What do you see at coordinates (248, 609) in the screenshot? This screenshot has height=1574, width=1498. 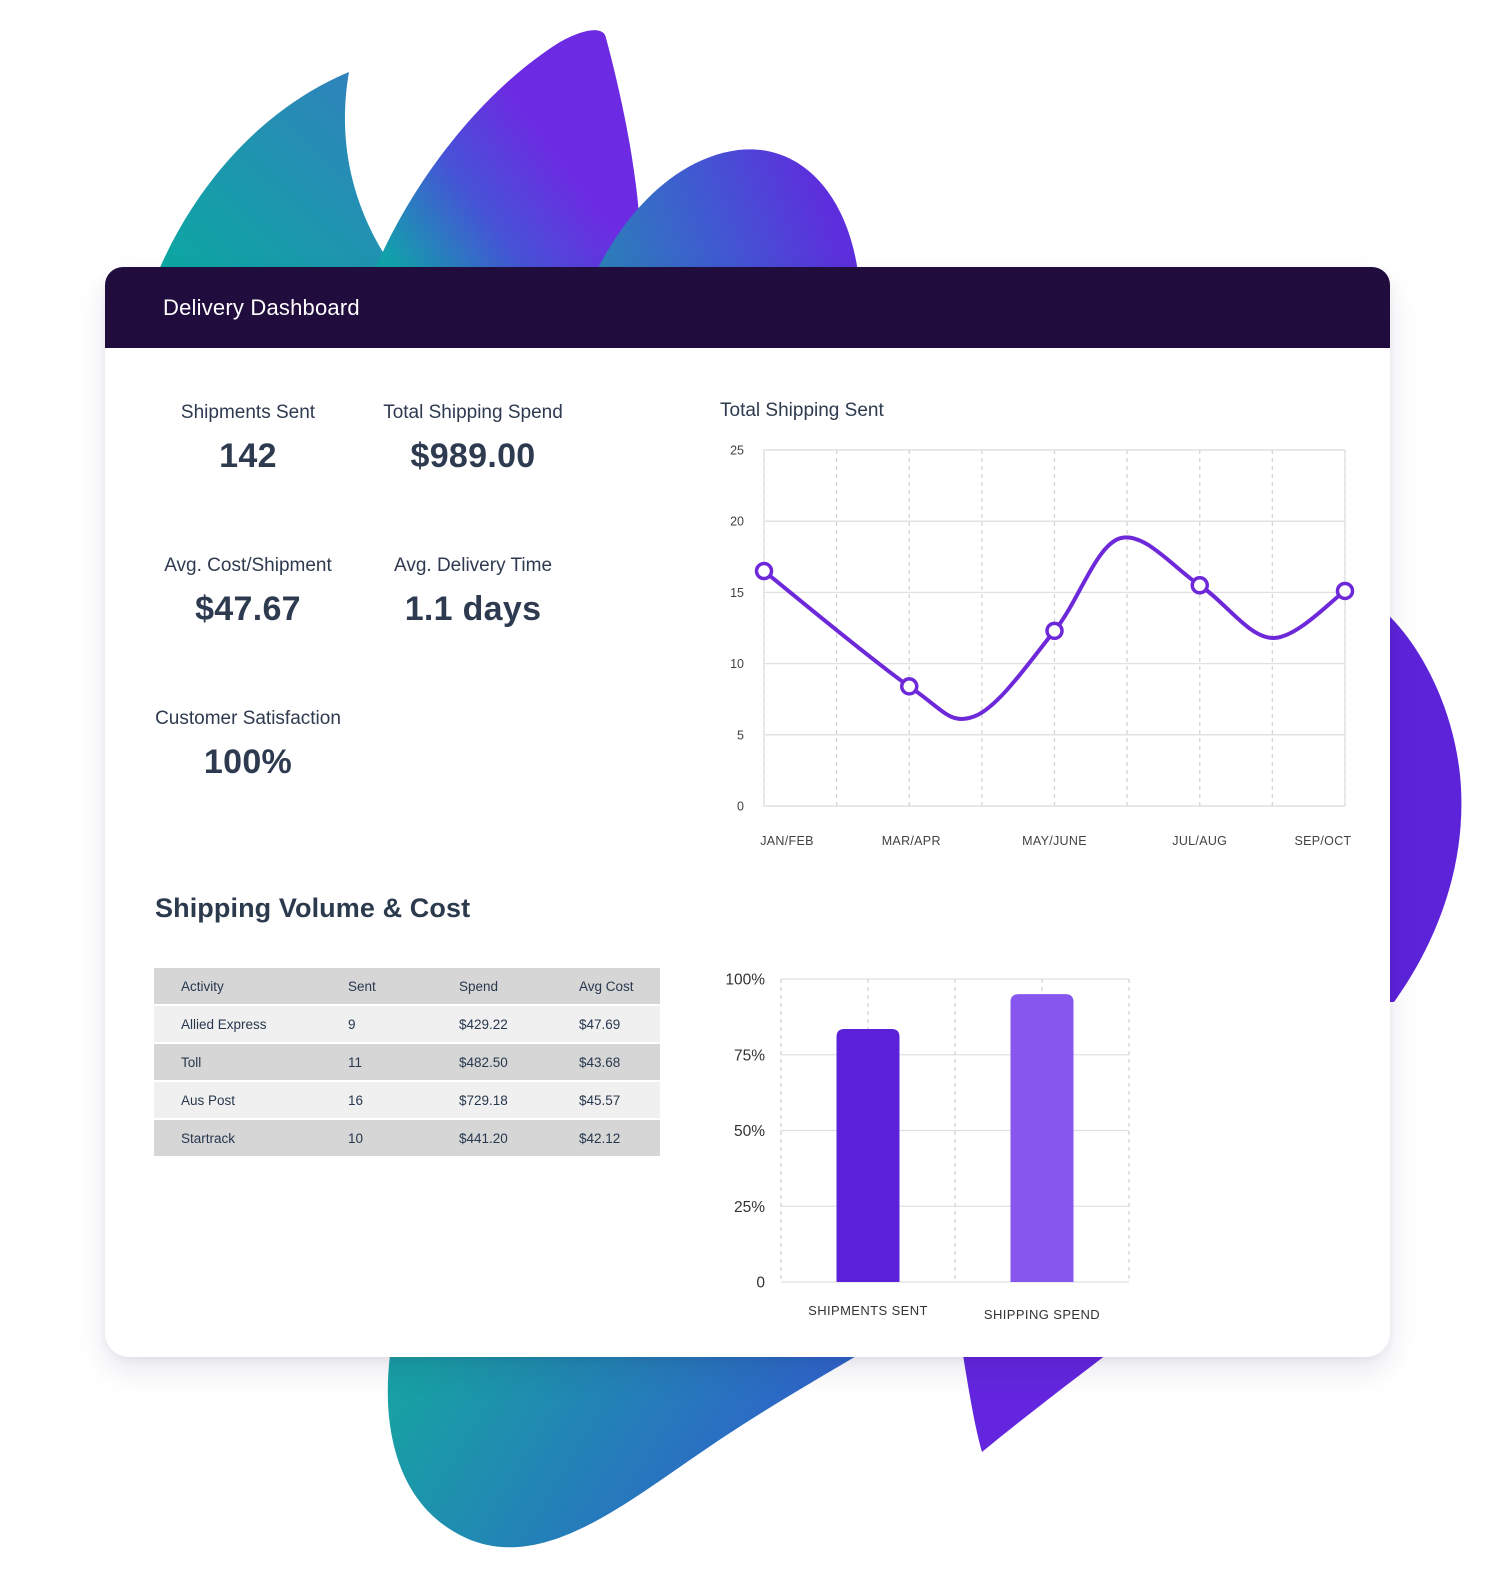 I see `stat-value: $47.67` at bounding box center [248, 609].